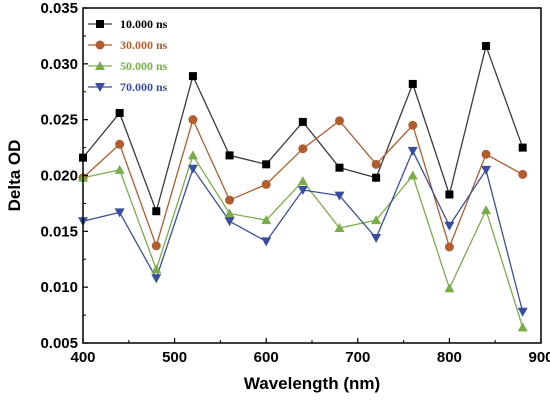 The image size is (550, 401). I want to click on y-tick-label: 0.035, so click(59, 8).